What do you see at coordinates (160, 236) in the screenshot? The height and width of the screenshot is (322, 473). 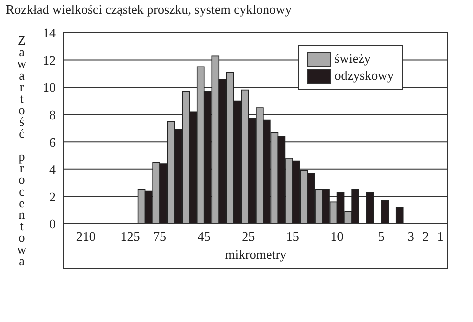 I see `x-tick-label: 75` at bounding box center [160, 236].